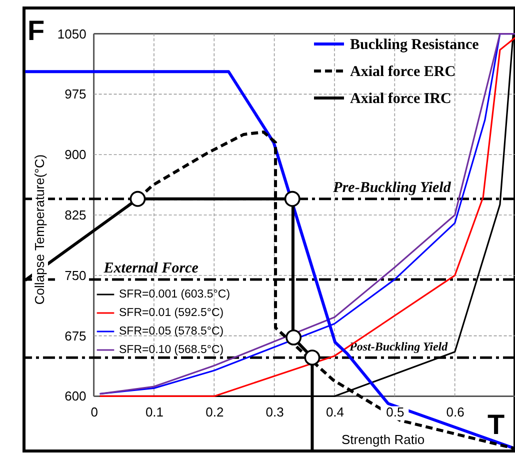 The image size is (515, 460). I want to click on legend-label: SFR=0.01 (592.5°C), so click(171, 313).